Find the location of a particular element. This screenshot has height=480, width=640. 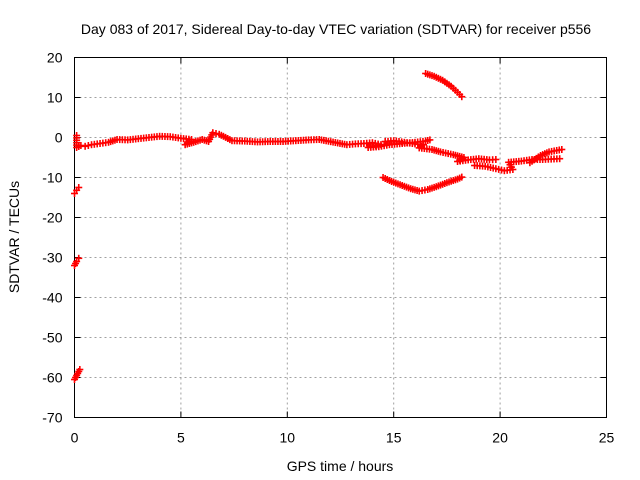

x-tick-label: 15 is located at coordinates (394, 438).